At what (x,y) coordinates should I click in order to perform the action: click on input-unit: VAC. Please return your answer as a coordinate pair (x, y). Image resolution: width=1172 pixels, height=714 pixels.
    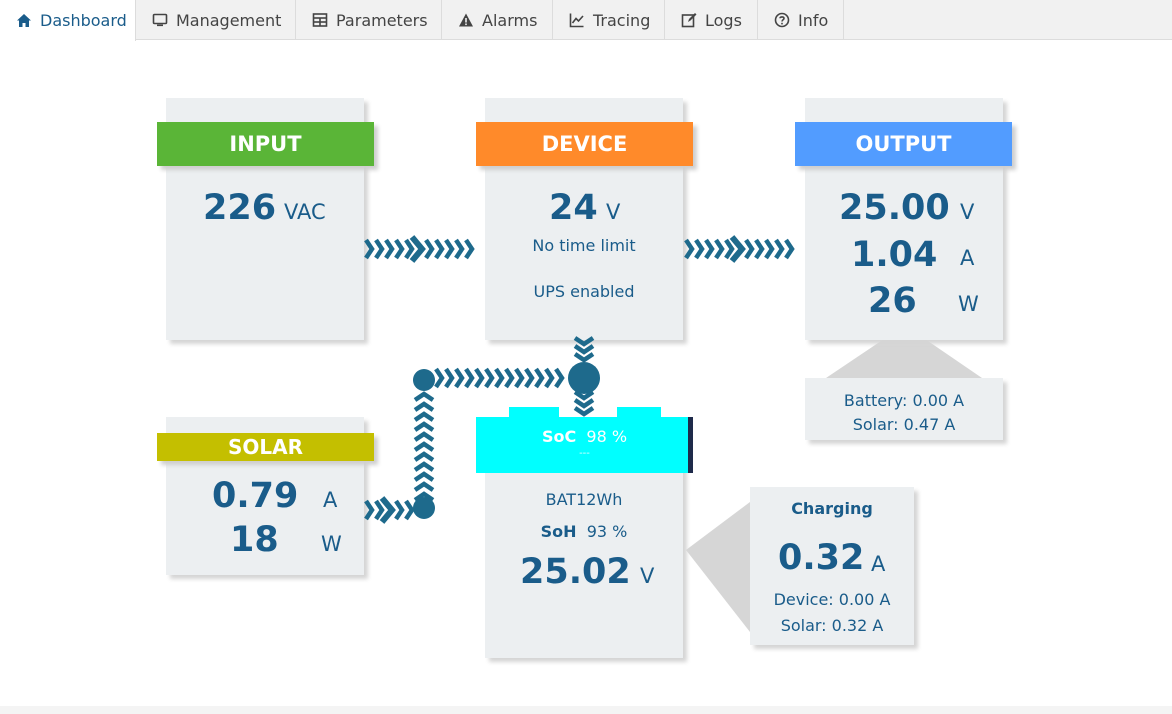
    Looking at the image, I should click on (305, 212).